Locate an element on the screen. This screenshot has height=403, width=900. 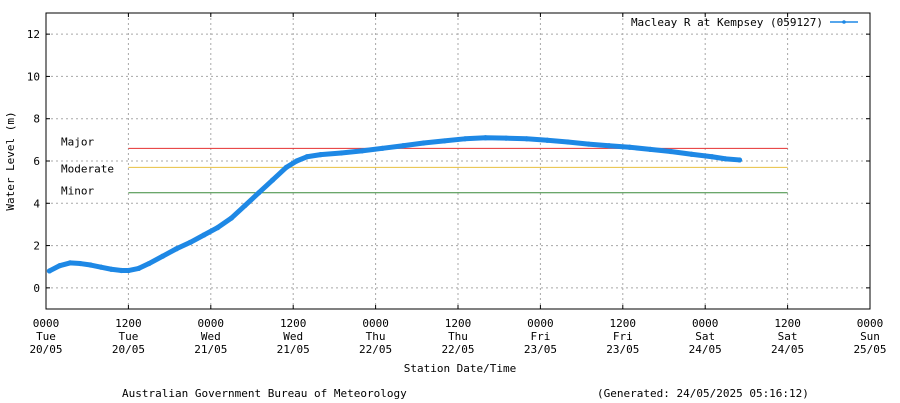
threshold-label-moderate: Moderate is located at coordinates (87, 168).